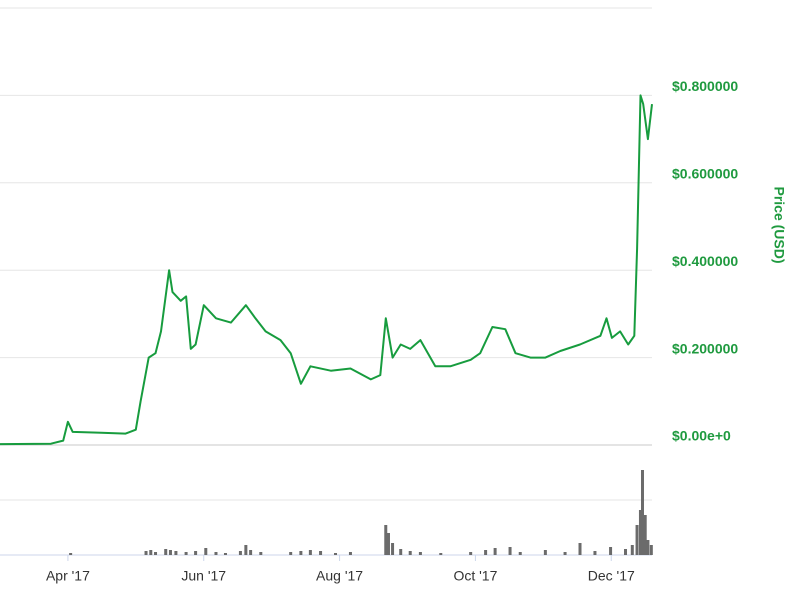  What do you see at coordinates (611, 576) in the screenshot?
I see `x-tick-label: Dec '17` at bounding box center [611, 576].